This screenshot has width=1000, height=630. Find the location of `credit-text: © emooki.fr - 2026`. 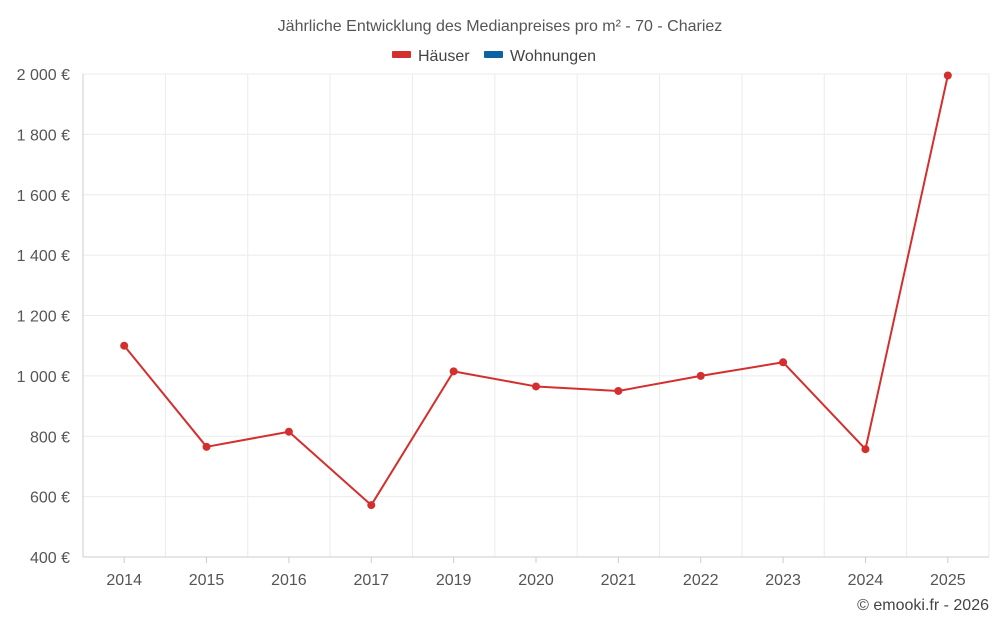

credit-text: © emooki.fr - 2026 is located at coordinates (923, 605).